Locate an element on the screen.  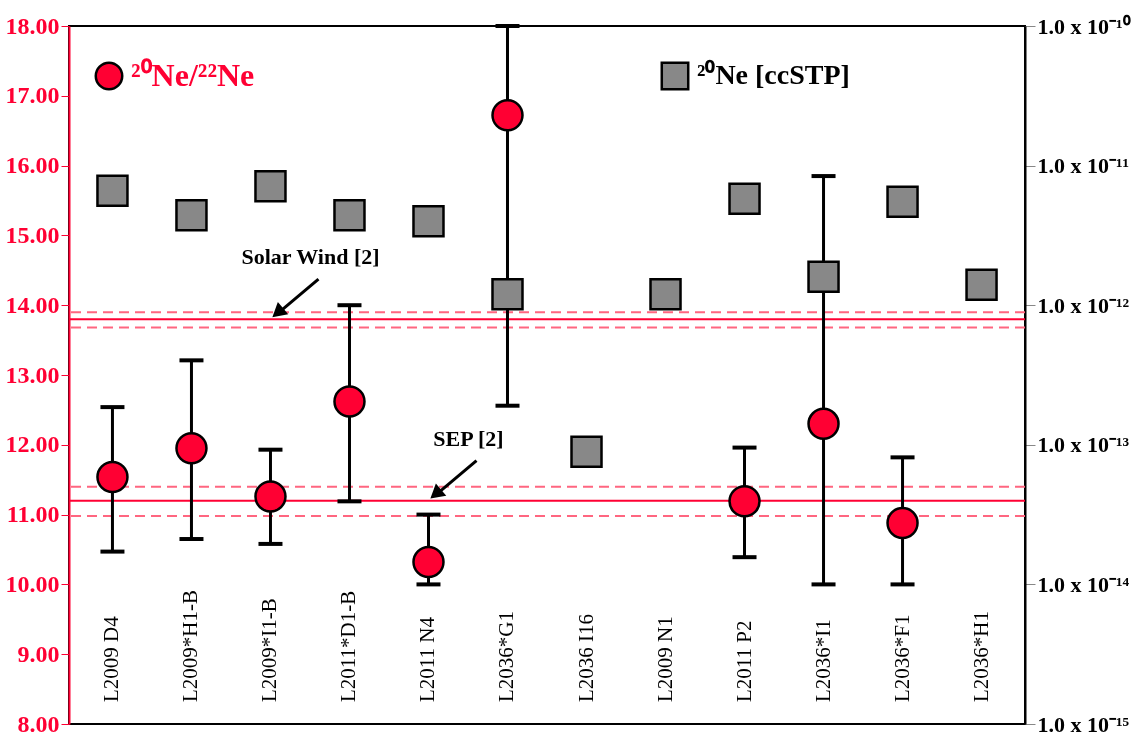
y-tick-label: 16.00 is located at coordinates (32, 165).